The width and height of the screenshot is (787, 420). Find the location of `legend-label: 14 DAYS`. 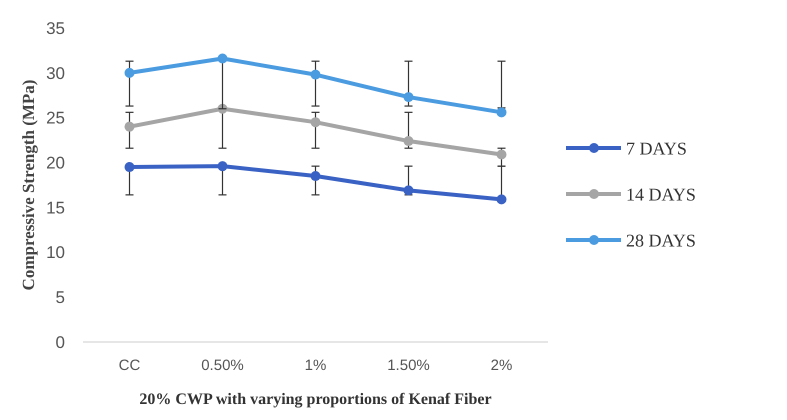

legend-label: 14 DAYS is located at coordinates (661, 194).